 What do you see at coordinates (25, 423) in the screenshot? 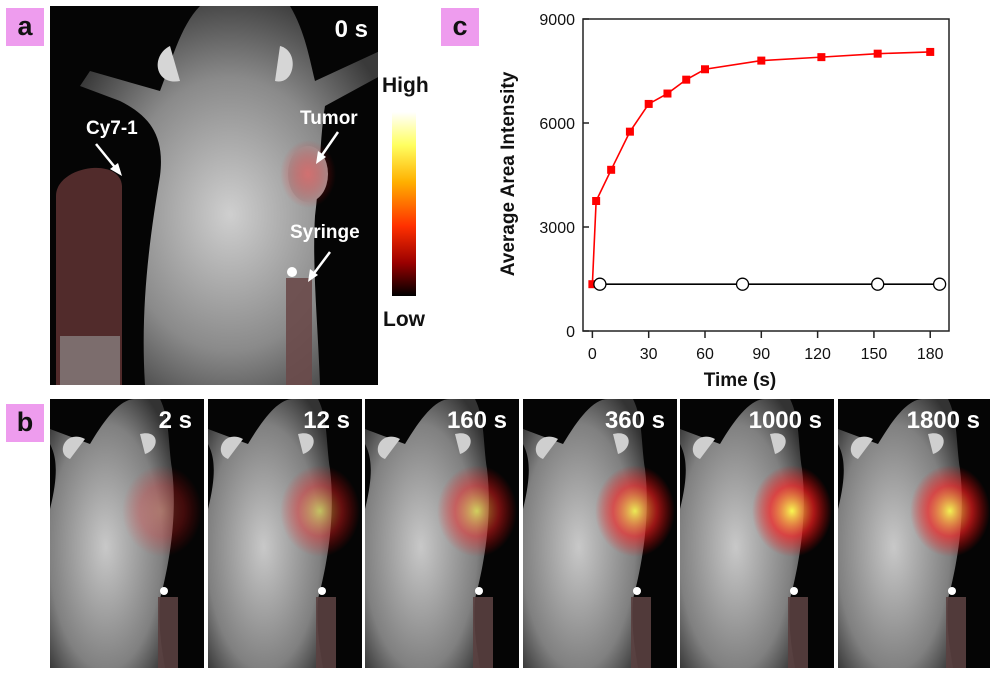
I see `panel-b-tag: b` at bounding box center [25, 423].